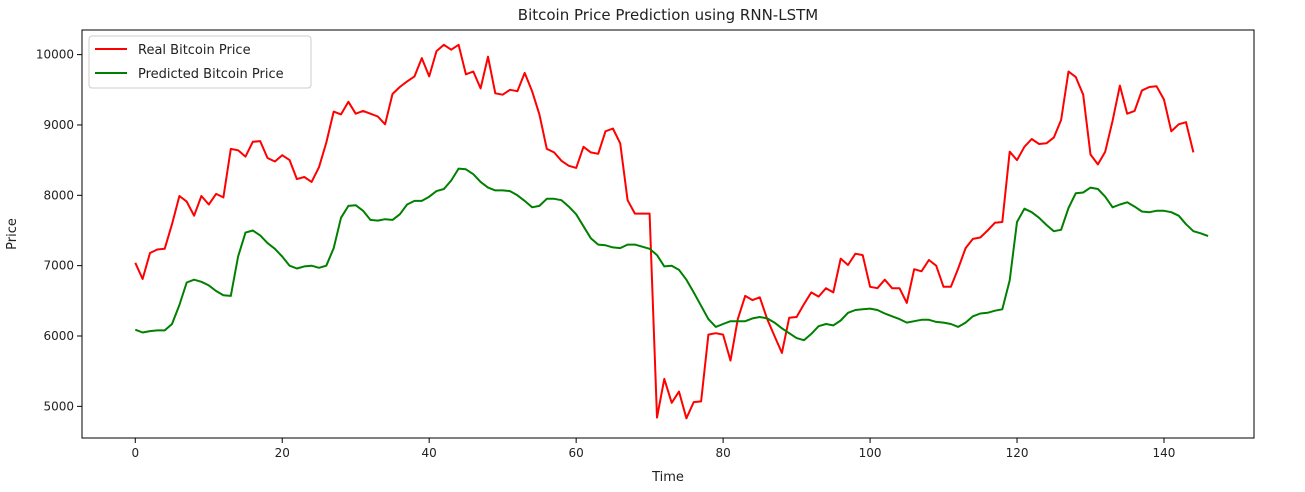  I want to click on legend-label-real: Real Bitcoin Price, so click(194, 50).